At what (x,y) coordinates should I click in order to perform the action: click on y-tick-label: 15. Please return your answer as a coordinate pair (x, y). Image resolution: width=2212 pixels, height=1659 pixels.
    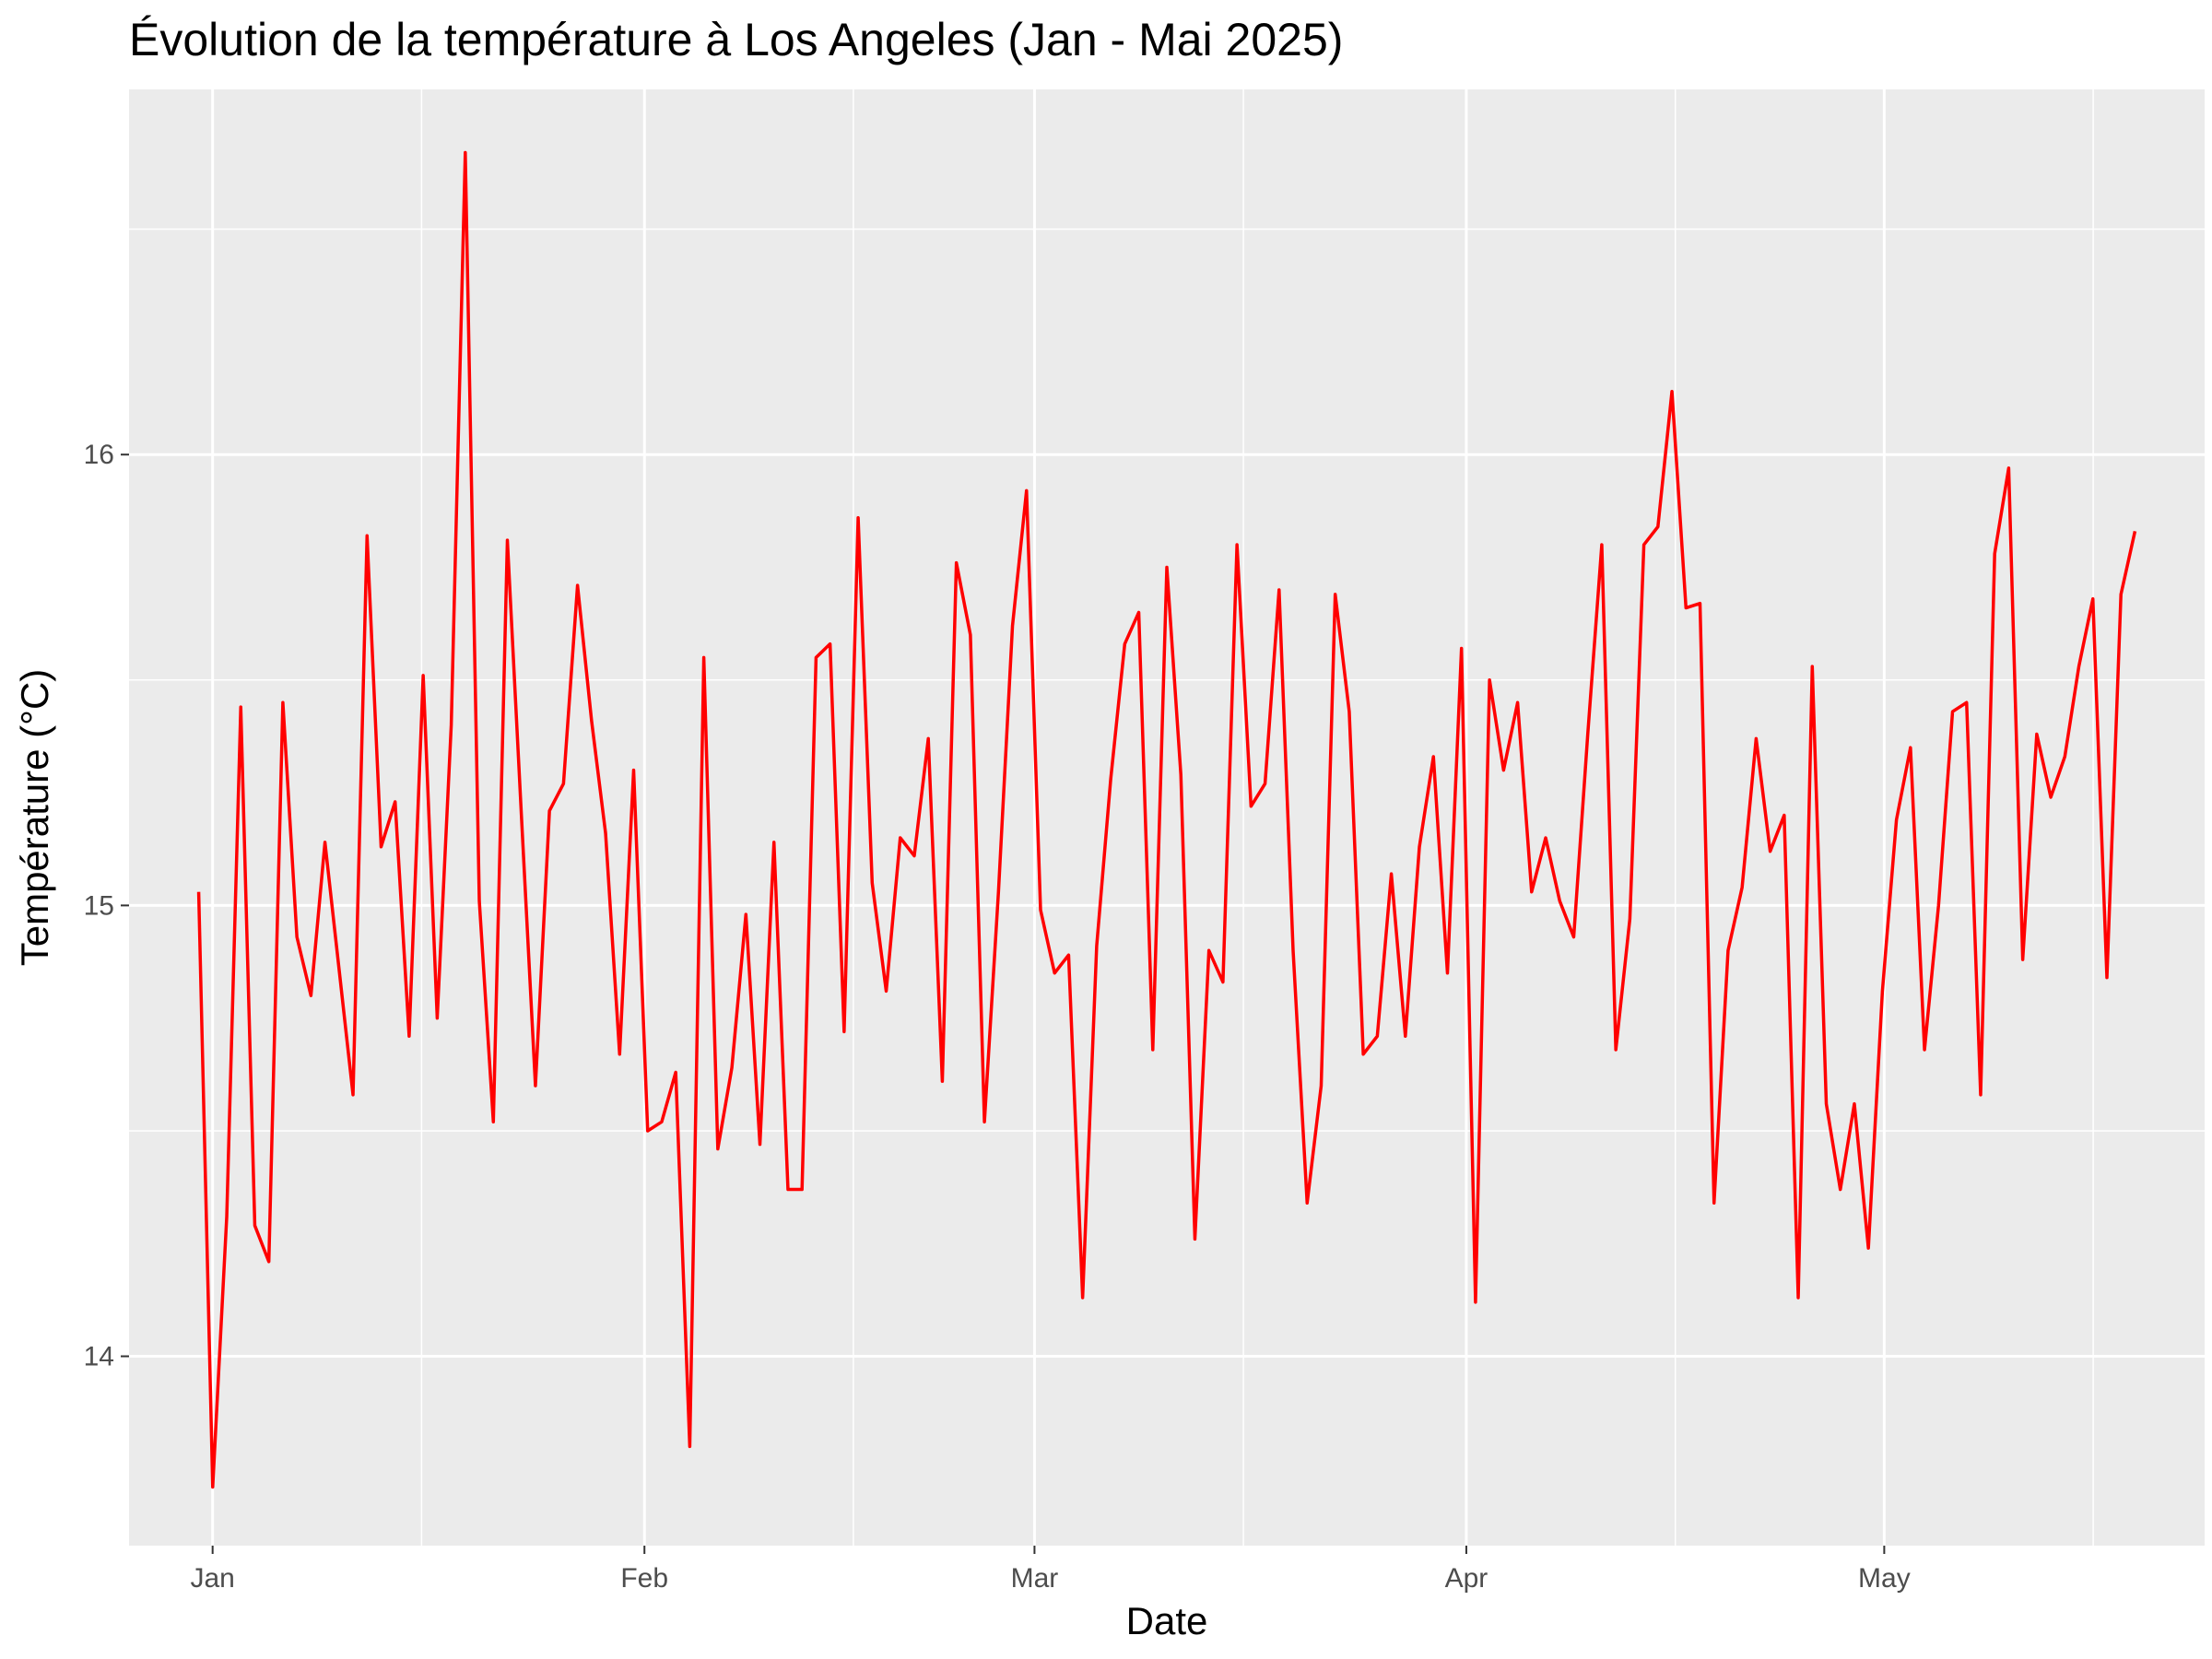
    Looking at the image, I should click on (99, 905).